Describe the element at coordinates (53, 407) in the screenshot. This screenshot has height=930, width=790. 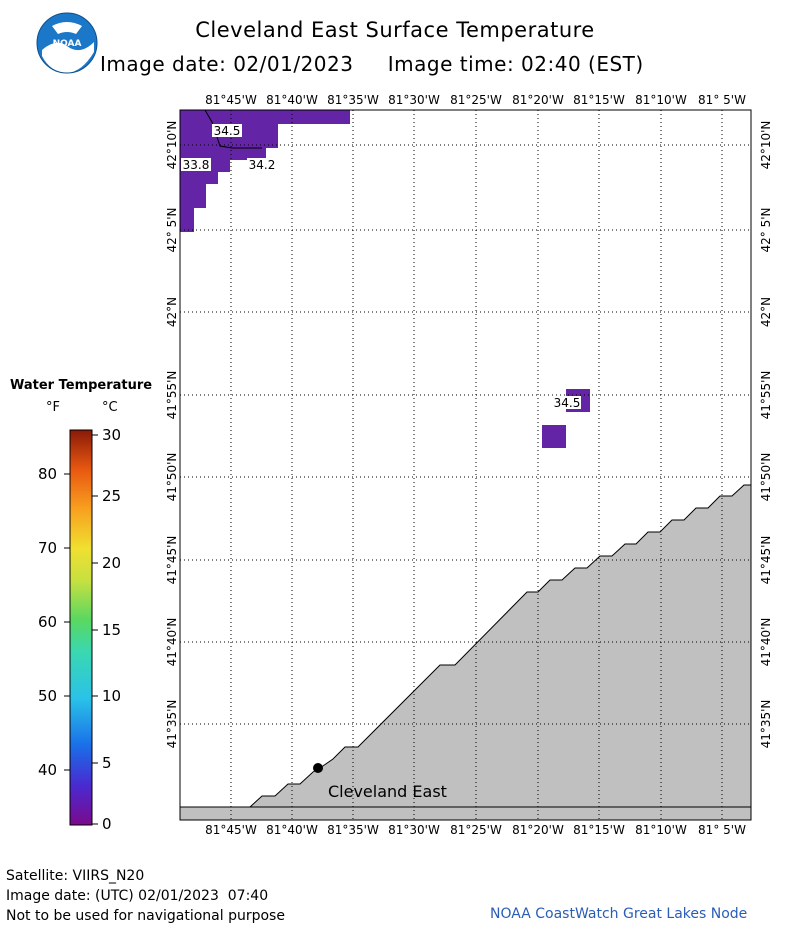
I see `legend-unit-f: °F` at that location.